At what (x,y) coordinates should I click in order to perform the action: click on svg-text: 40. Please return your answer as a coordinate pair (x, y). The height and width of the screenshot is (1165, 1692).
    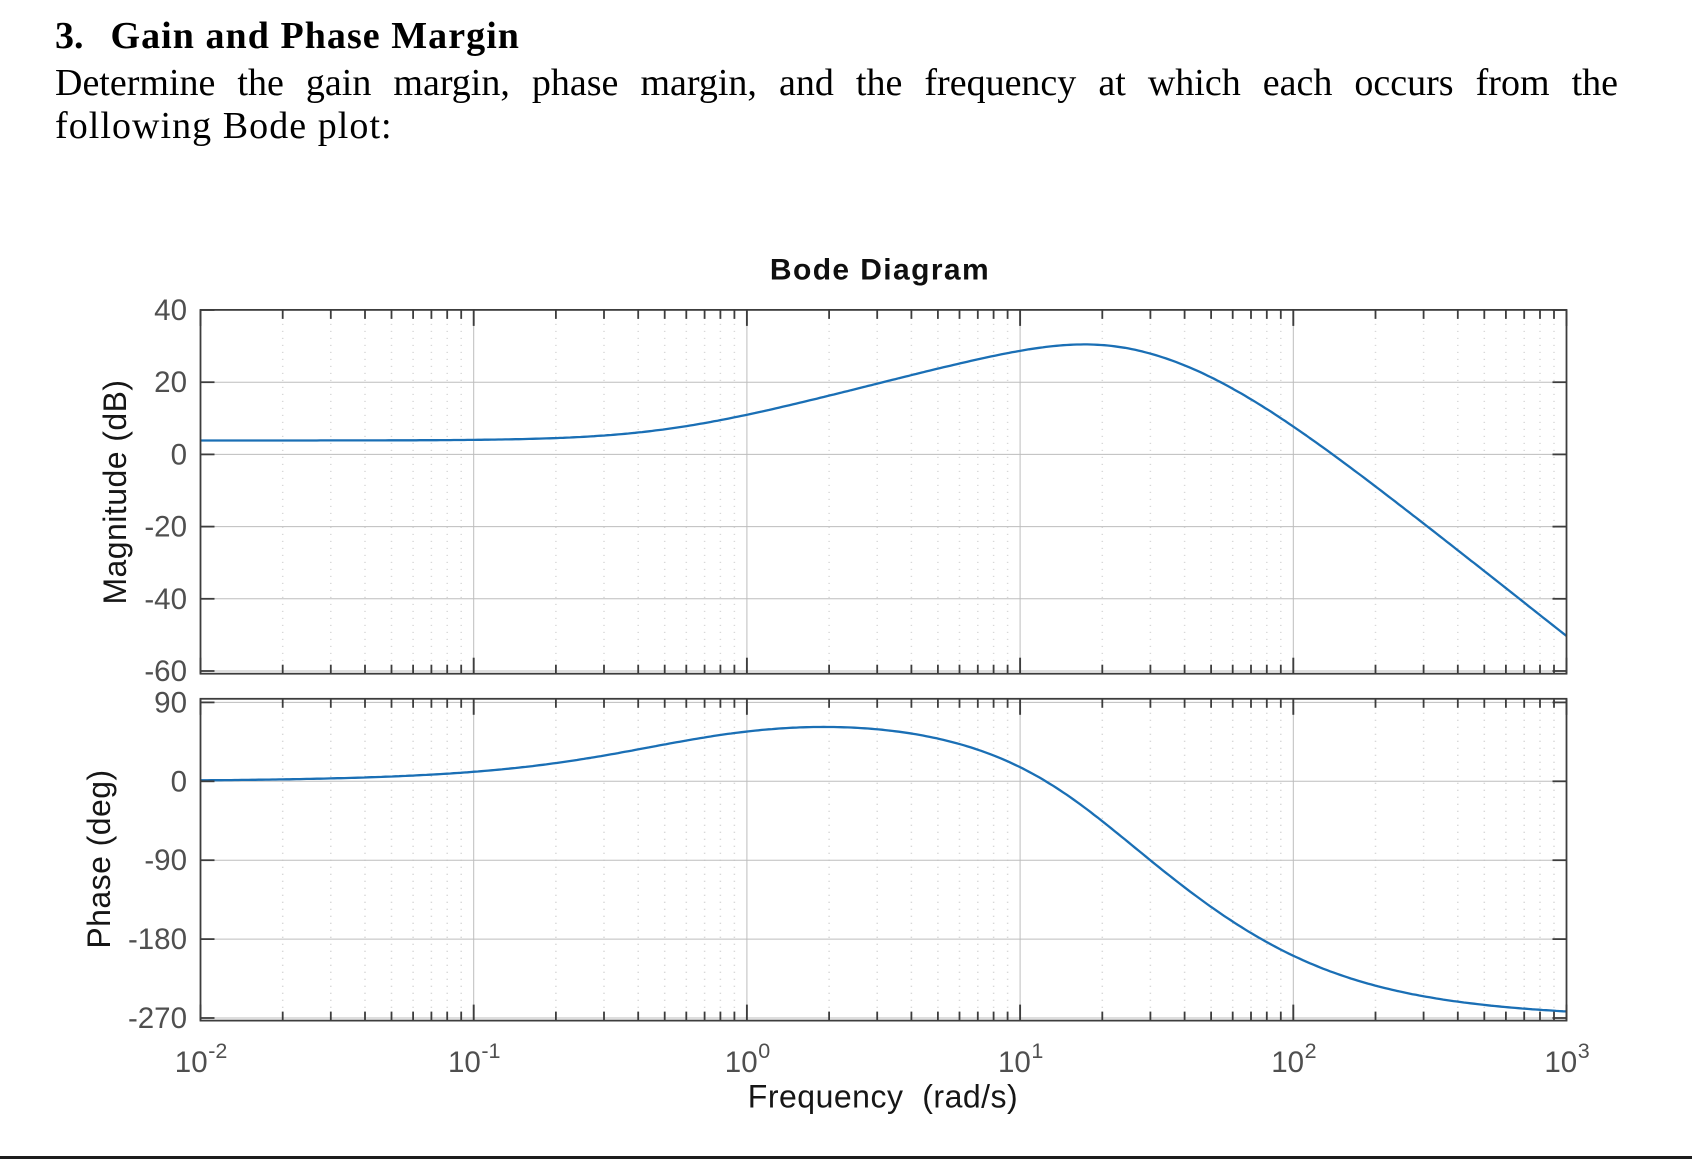
    Looking at the image, I should click on (170, 310).